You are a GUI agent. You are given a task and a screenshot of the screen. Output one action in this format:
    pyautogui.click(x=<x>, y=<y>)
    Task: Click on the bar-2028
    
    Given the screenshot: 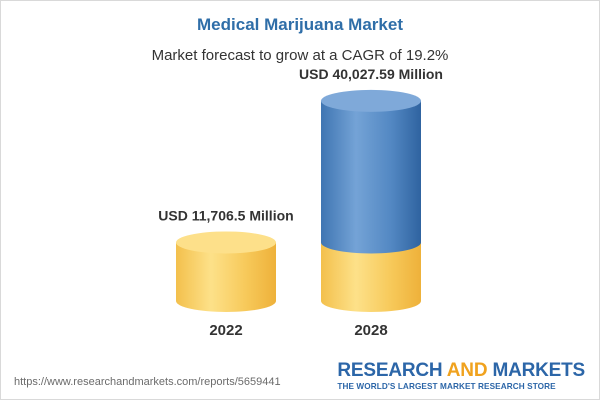 What is the action you would take?
    pyautogui.click(x=370, y=200)
    